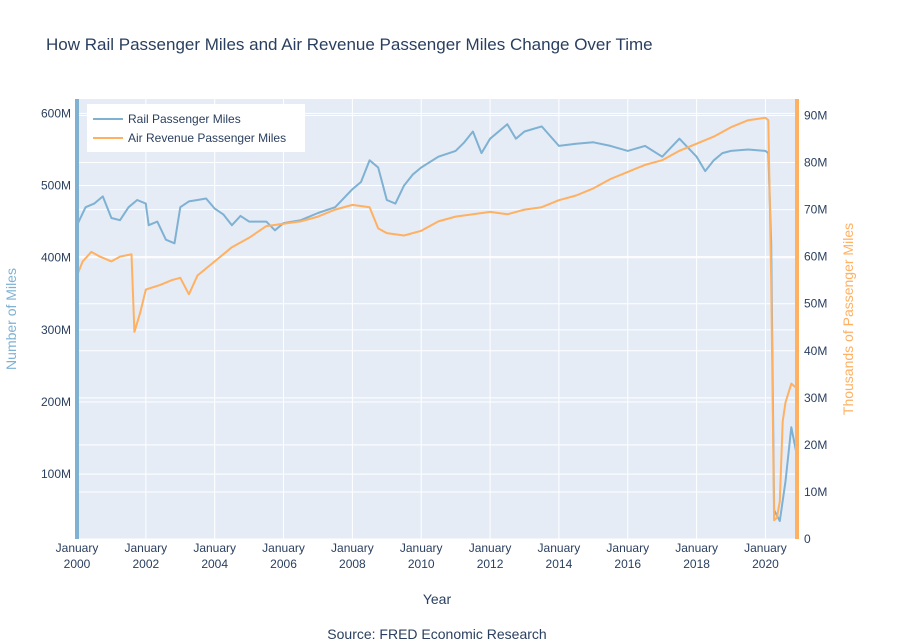 The width and height of the screenshot is (922, 643). What do you see at coordinates (815, 304) in the screenshot?
I see `y-right-tick-label: 50M` at bounding box center [815, 304].